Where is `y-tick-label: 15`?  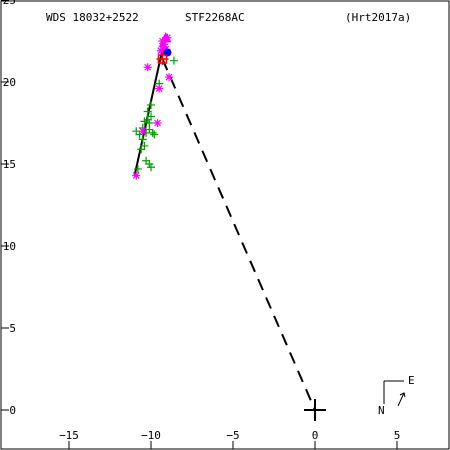
y-tick-label: 15 is located at coordinates (9, 164).